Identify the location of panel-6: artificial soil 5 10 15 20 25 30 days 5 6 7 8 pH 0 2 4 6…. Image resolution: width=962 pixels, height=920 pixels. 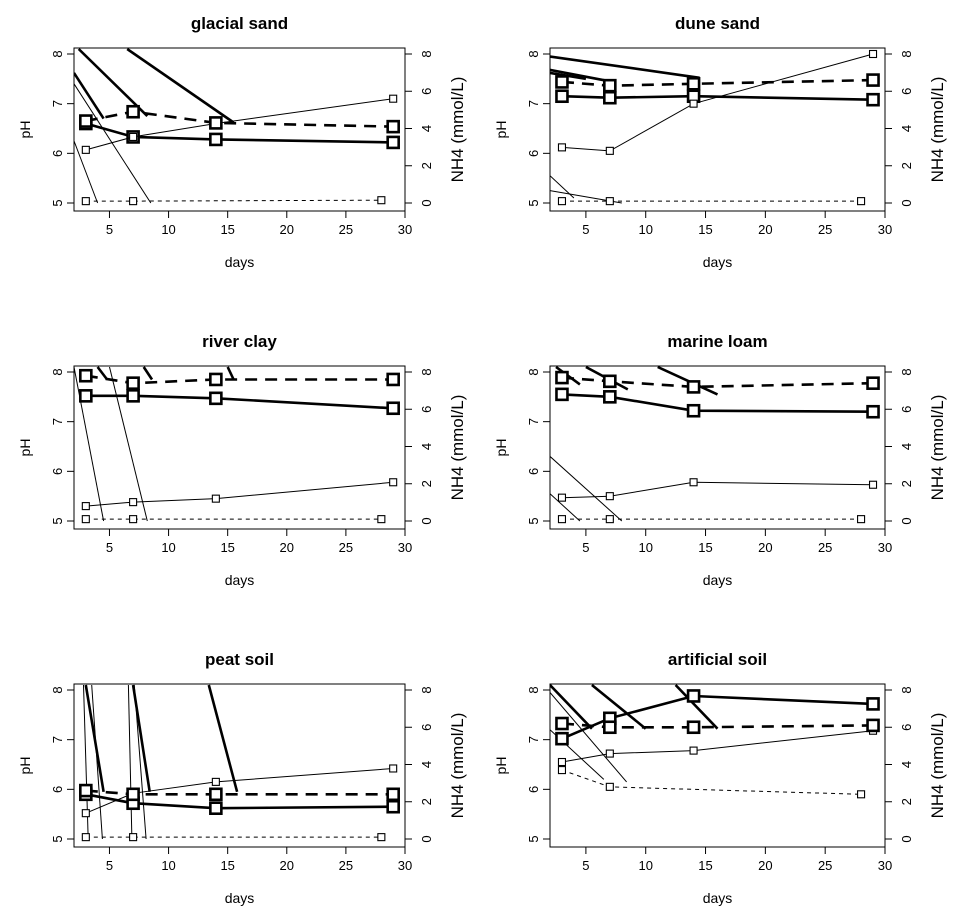
(720, 778).